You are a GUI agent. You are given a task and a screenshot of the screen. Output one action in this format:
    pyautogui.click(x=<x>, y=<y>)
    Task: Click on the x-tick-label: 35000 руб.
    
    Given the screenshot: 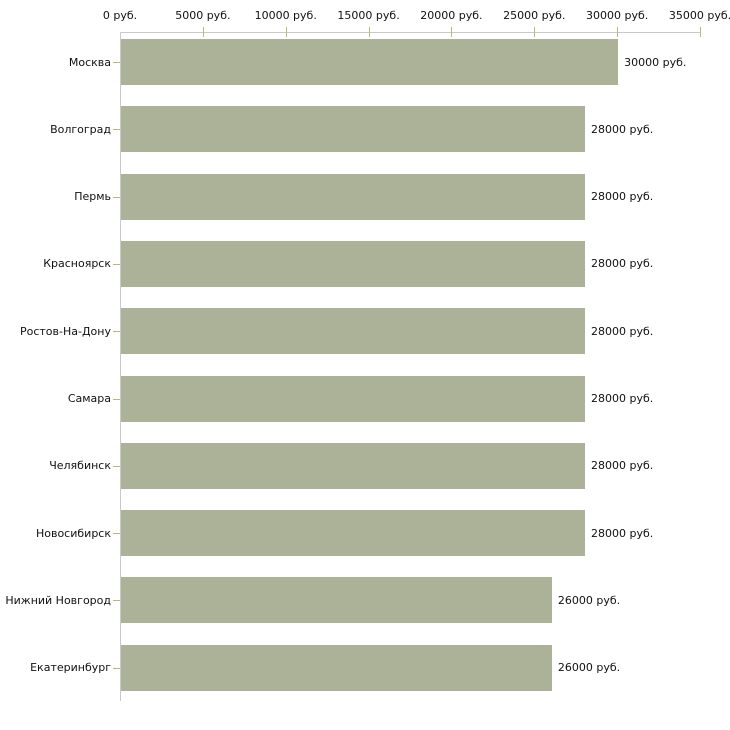 What is the action you would take?
    pyautogui.click(x=699, y=15)
    